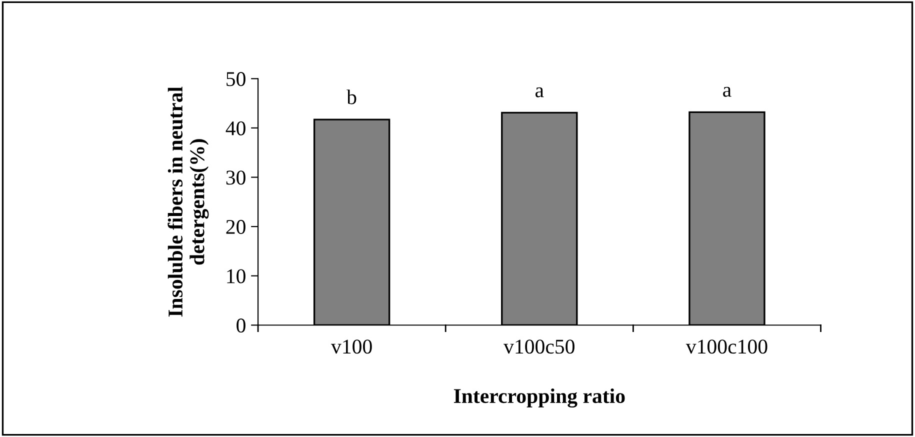 This screenshot has width=915, height=437. Describe the element at coordinates (727, 347) in the screenshot. I see `x-tick-label: v100c100` at that location.